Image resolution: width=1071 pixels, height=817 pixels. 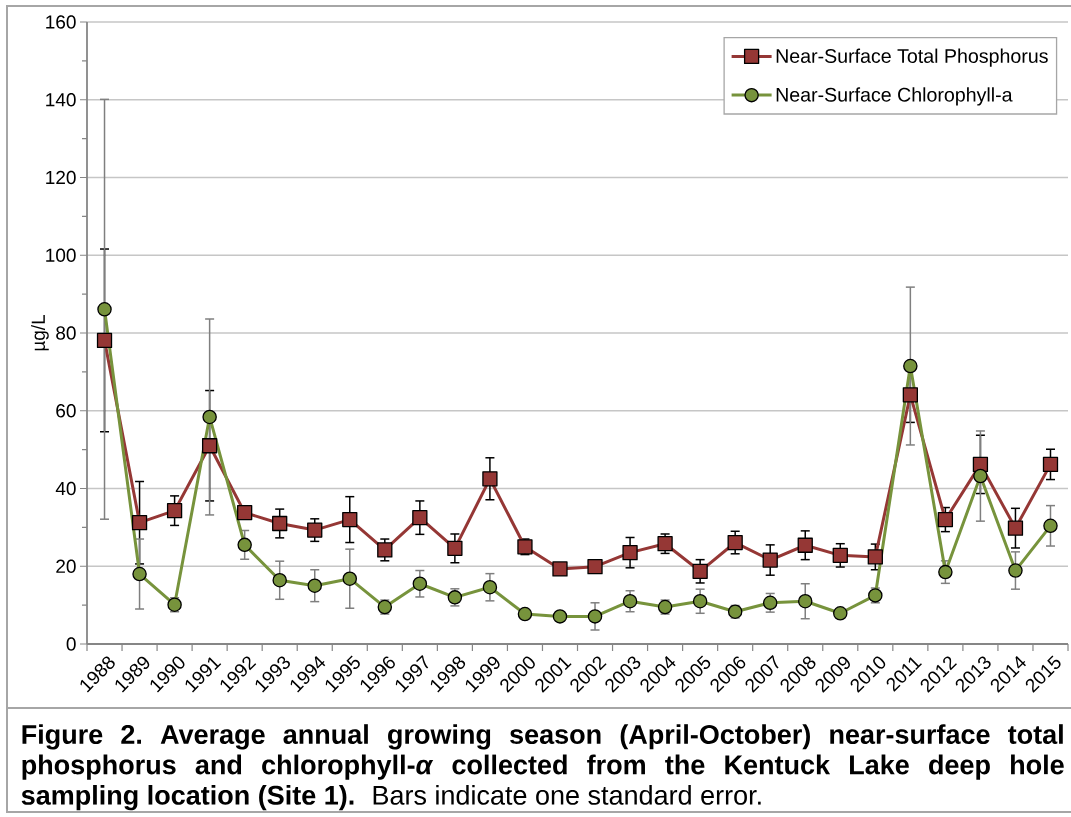 I want to click on y-tick-label: 20, so click(x=66, y=566).